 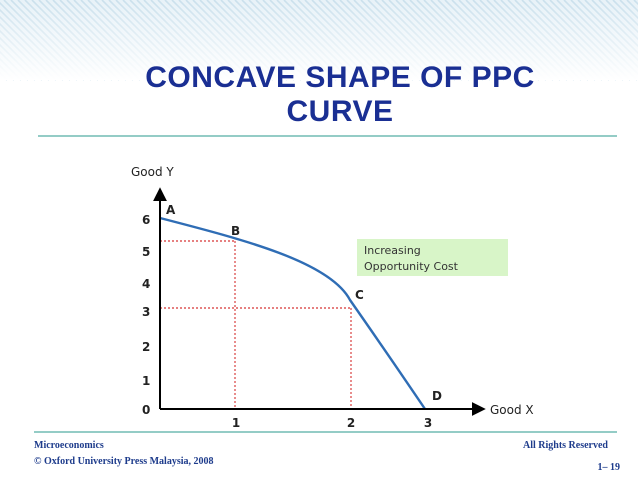 What do you see at coordinates (235, 231) in the screenshot?
I see `point-label-b: B` at bounding box center [235, 231].